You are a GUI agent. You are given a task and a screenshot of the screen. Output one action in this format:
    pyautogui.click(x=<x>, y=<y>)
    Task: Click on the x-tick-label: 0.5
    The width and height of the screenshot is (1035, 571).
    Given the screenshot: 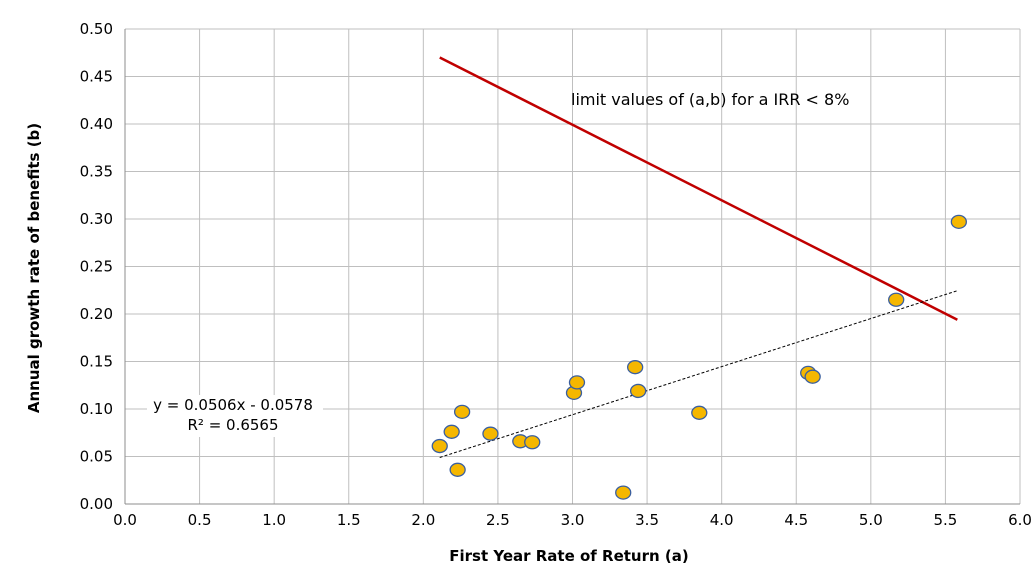 What is the action you would take?
    pyautogui.click(x=200, y=520)
    